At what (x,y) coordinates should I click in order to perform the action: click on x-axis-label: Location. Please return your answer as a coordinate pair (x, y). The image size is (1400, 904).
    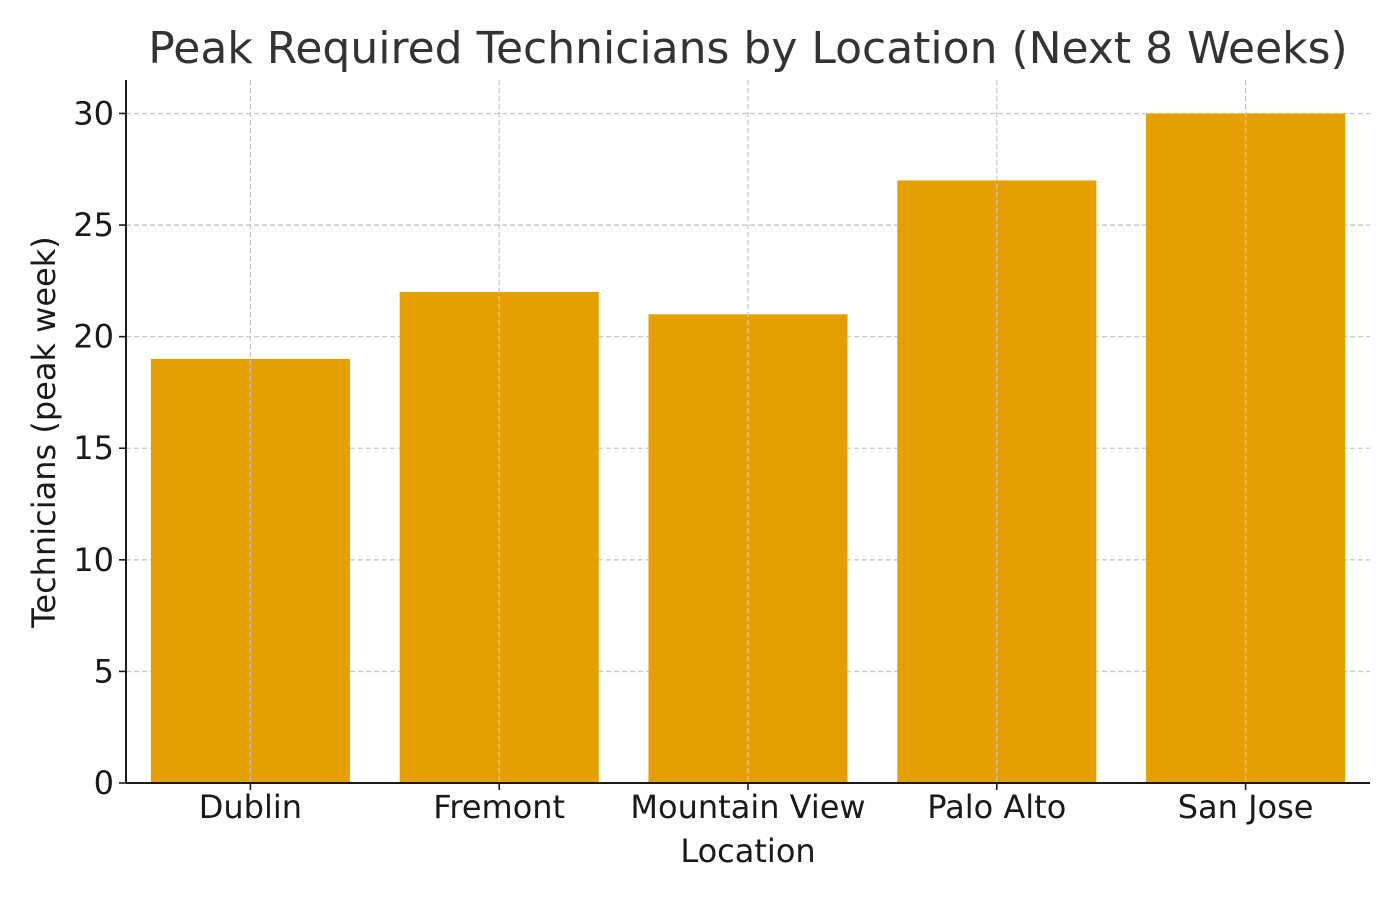
    Looking at the image, I should click on (747, 851).